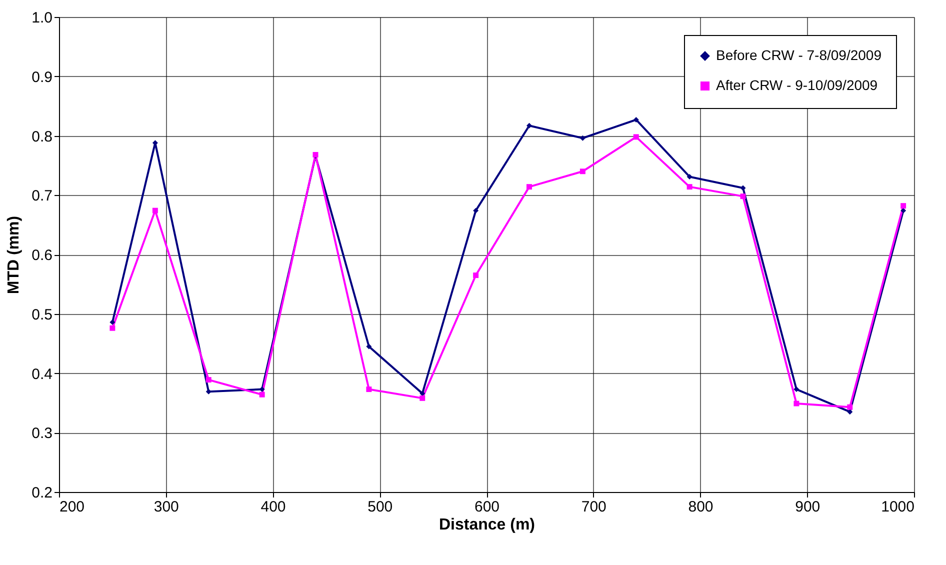  I want to click on legend-label: After CRW - 9-10/09/2009, so click(797, 85).